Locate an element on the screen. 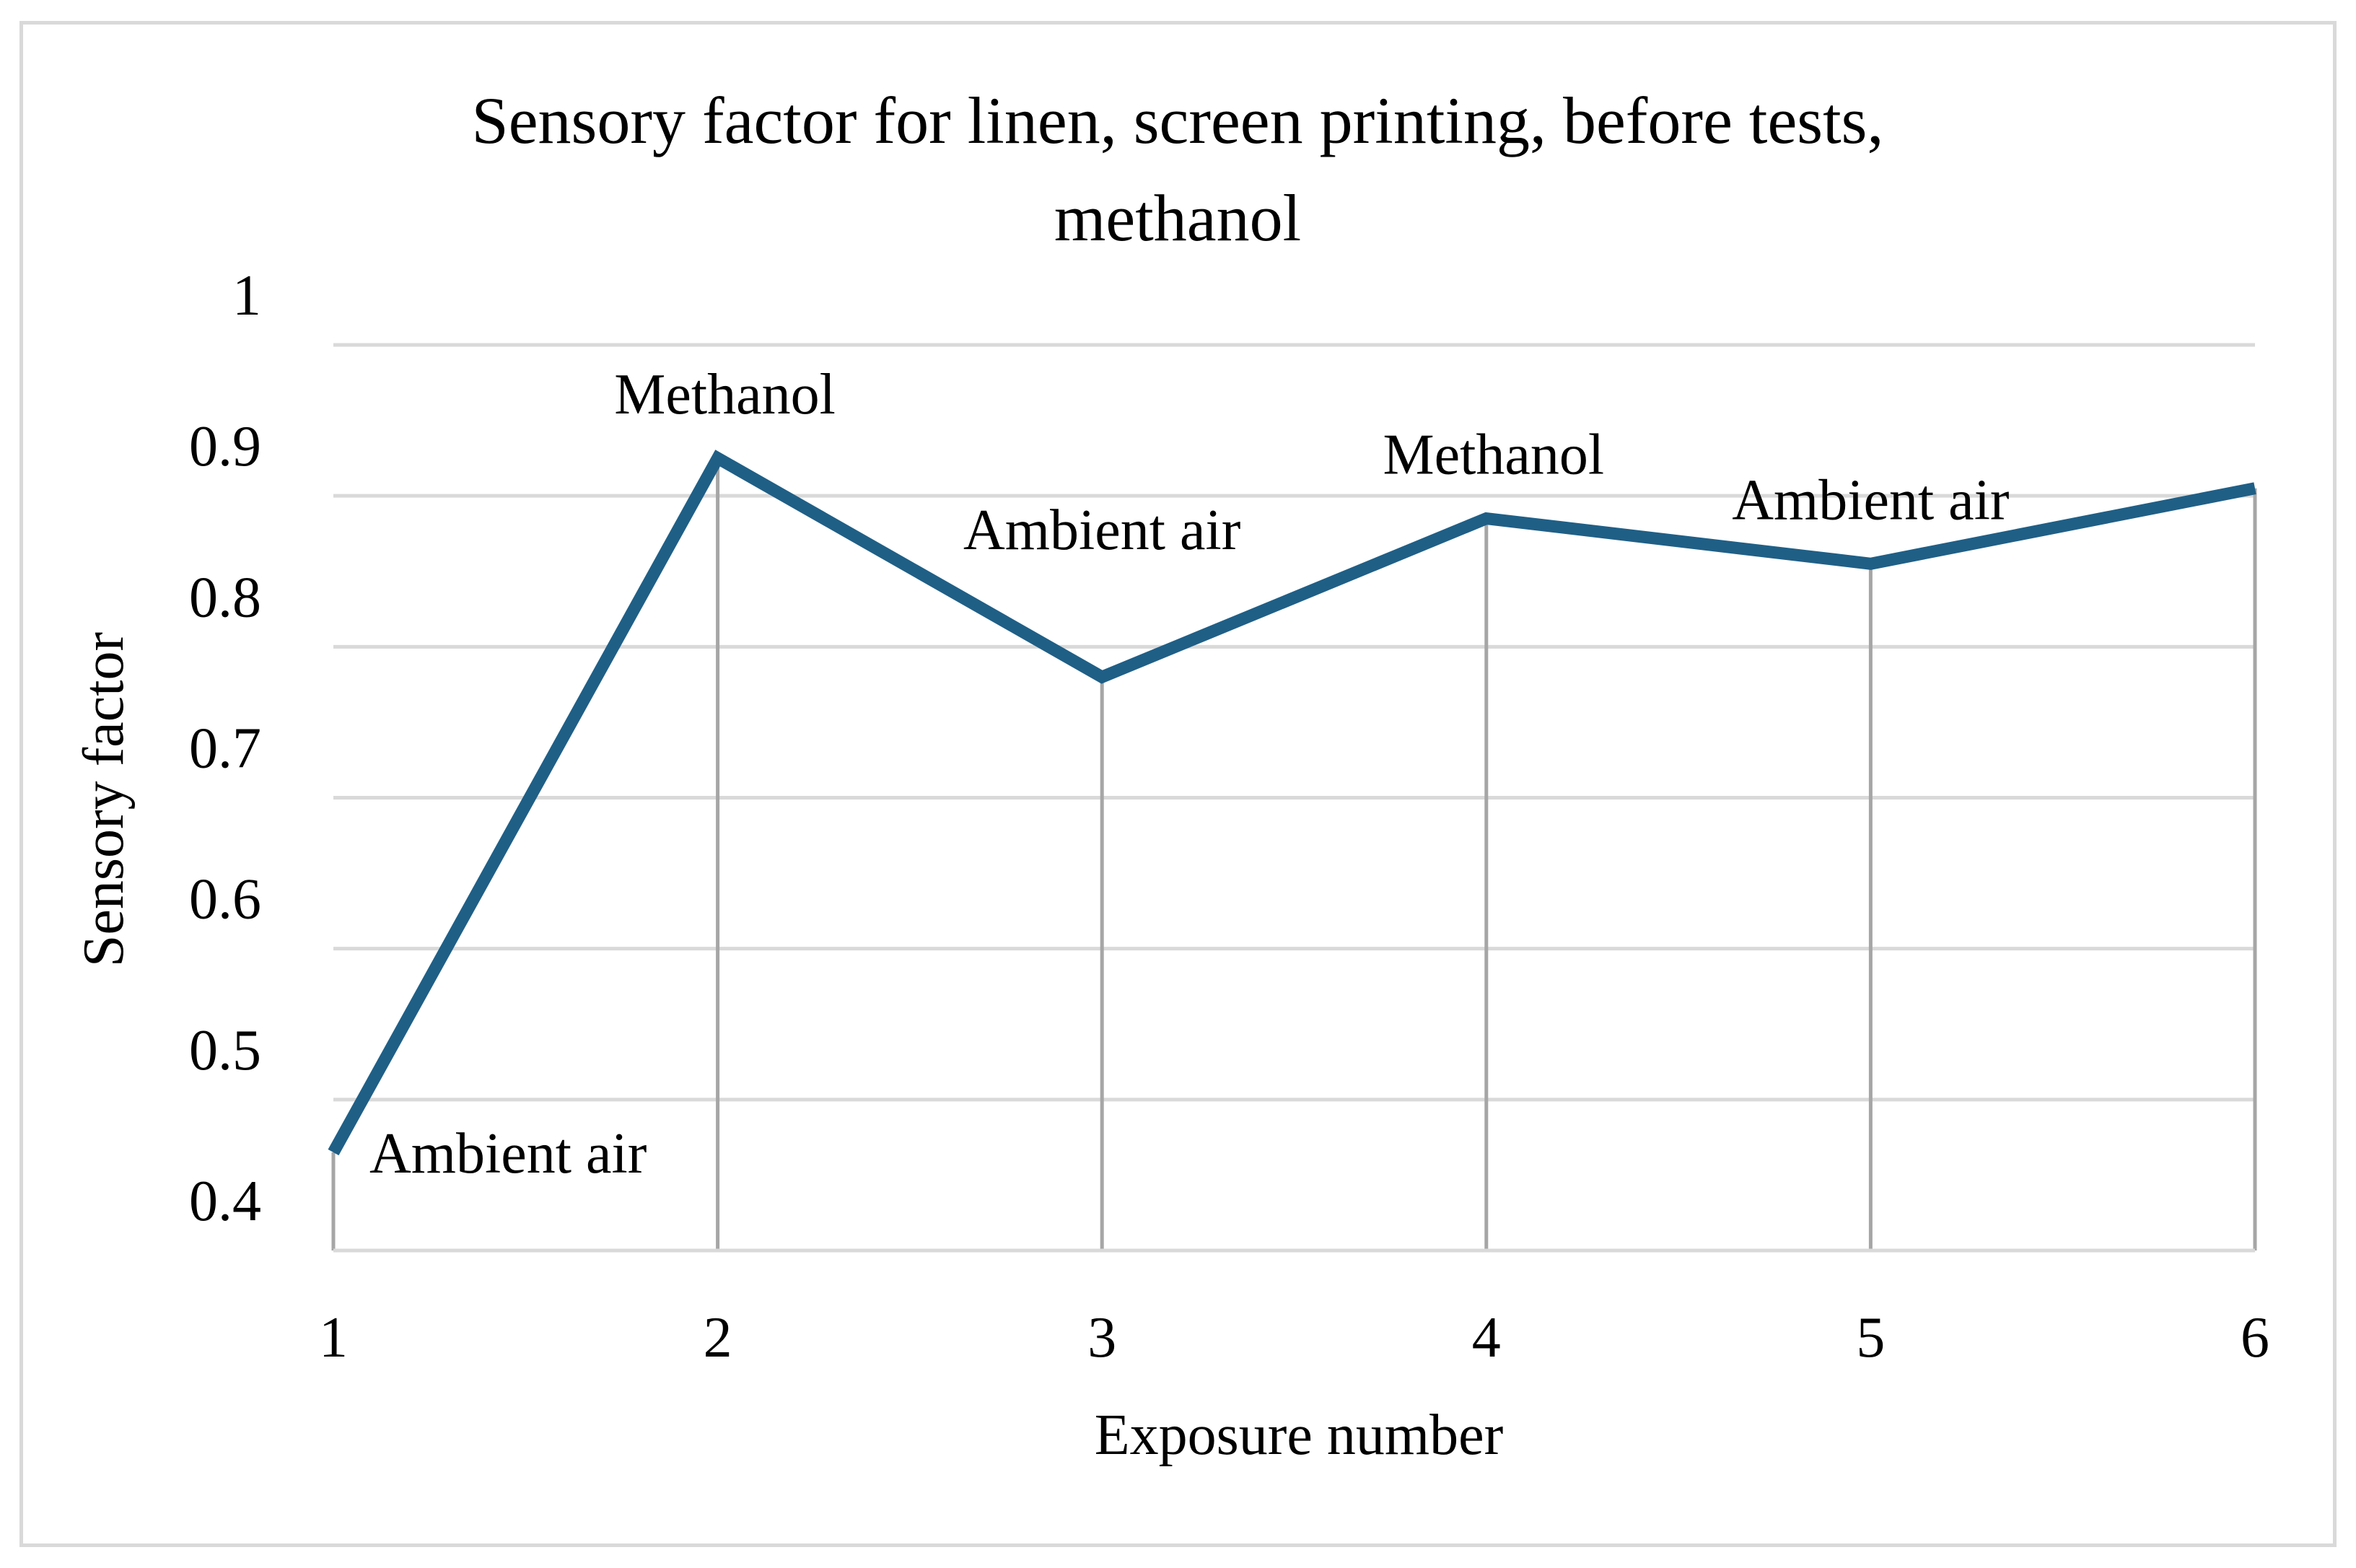 The image size is (2356, 1568). y-tick-label-0: 0.4 is located at coordinates (225, 1201).